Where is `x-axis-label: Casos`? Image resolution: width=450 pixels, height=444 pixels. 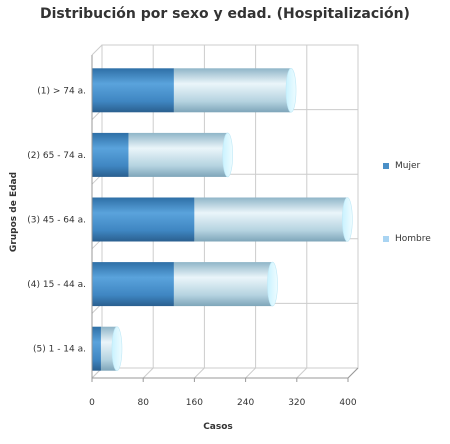
x-axis-label: Casos is located at coordinates (218, 427).